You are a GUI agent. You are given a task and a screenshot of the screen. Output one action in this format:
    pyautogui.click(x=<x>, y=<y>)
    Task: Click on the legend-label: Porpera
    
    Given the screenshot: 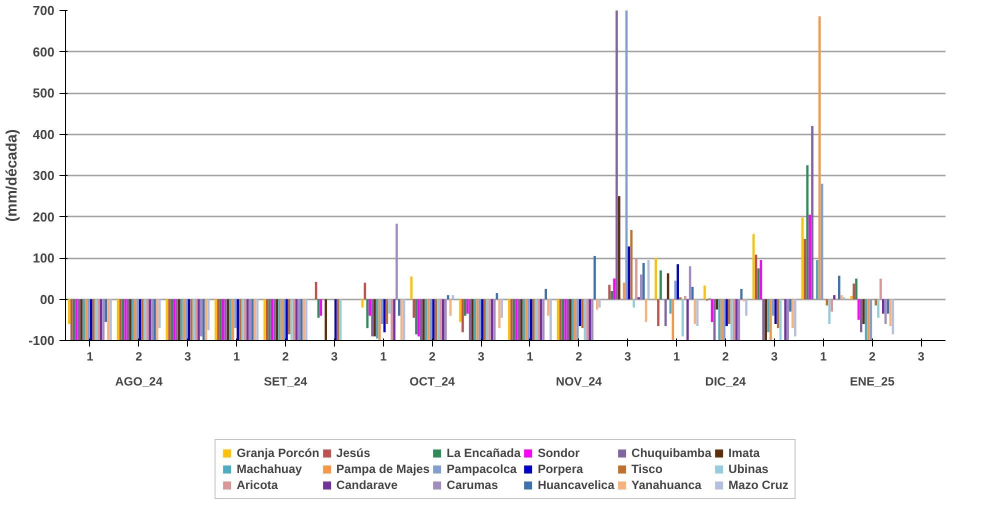 What is the action you would take?
    pyautogui.click(x=561, y=469)
    